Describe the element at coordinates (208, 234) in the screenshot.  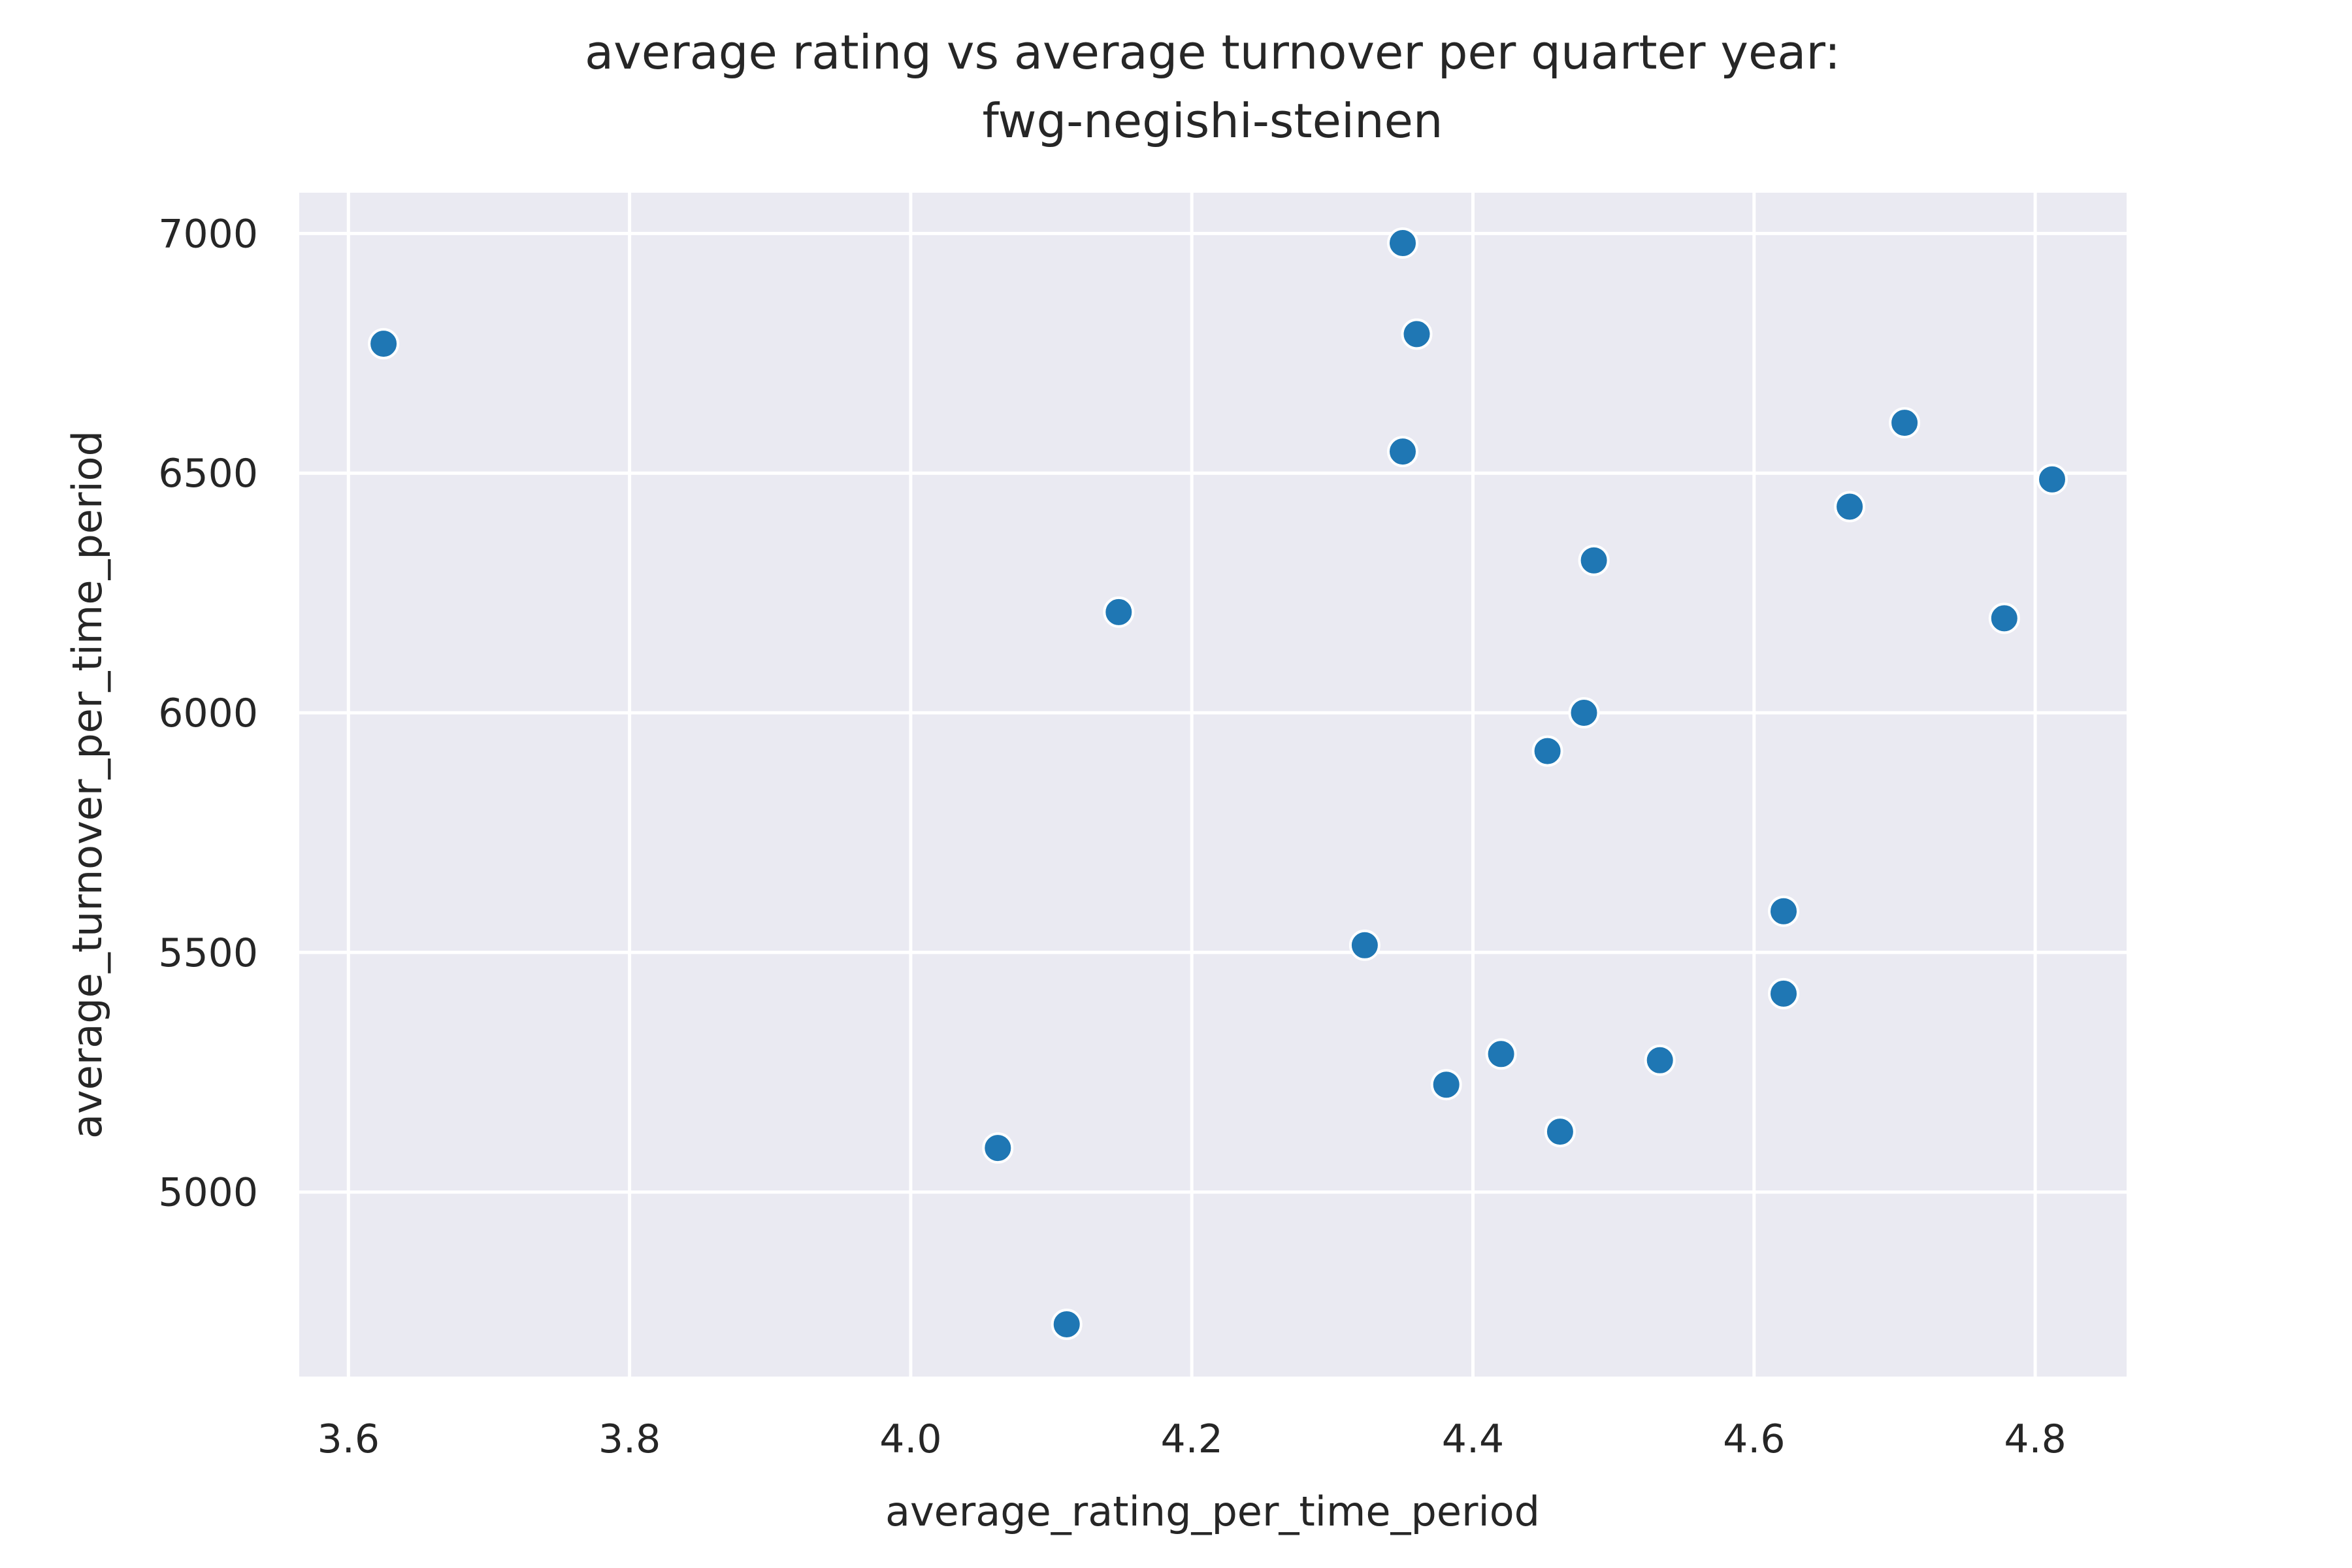
I see `y-tick-label: 7000` at that location.